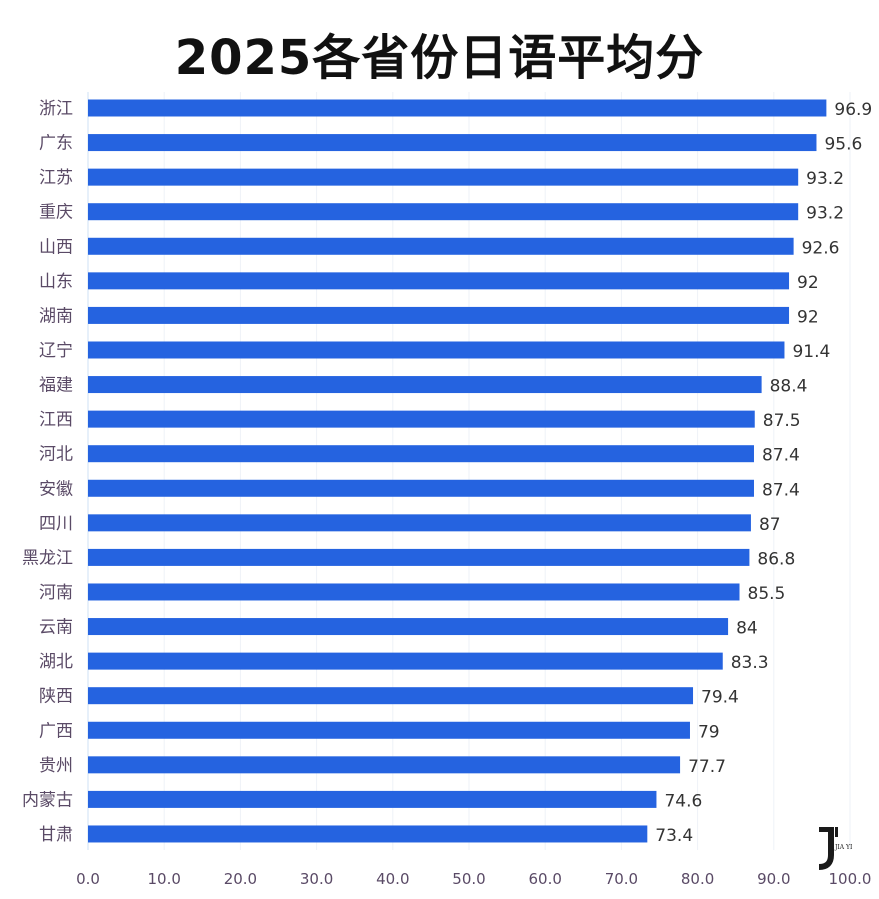  Describe the element at coordinates (56, 455) in the screenshot. I see `category-label: 河北` at that location.